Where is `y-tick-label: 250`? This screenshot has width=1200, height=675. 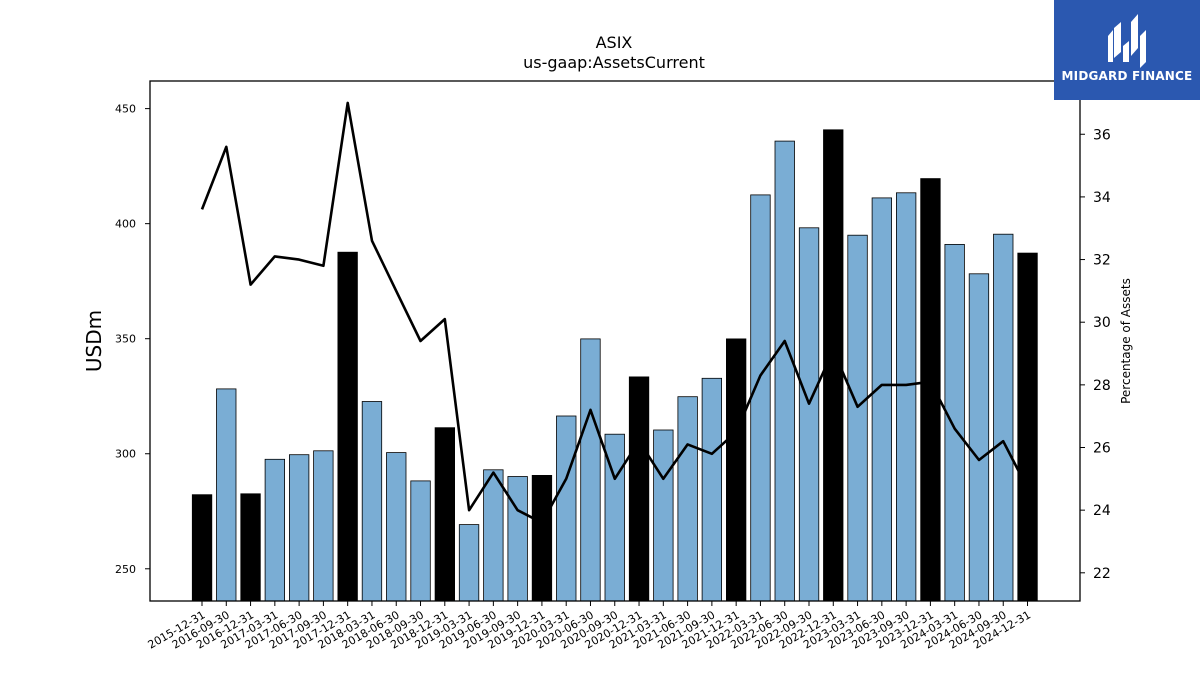 y-tick-label: 250 is located at coordinates (125, 569).